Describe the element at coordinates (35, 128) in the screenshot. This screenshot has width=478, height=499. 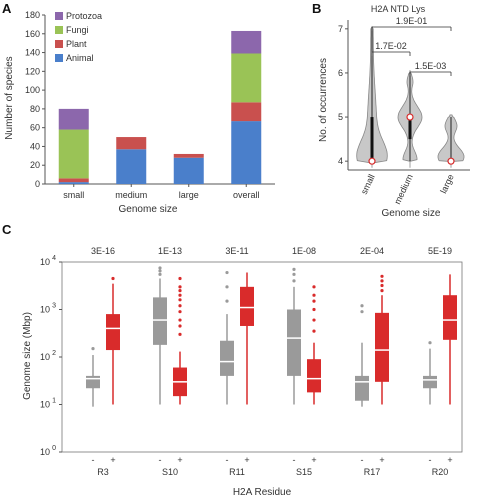
I see `panel-a-ytick-label: 60` at that location.